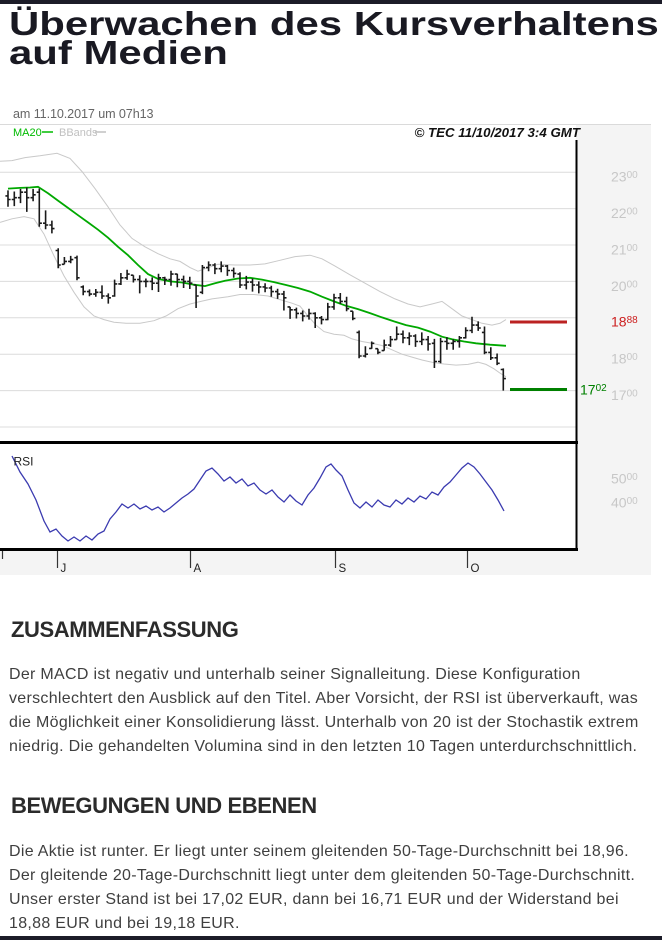 Image resolution: width=662 pixels, height=940 pixels. Describe the element at coordinates (475, 569) in the screenshot. I see `svg-text: O` at that location.